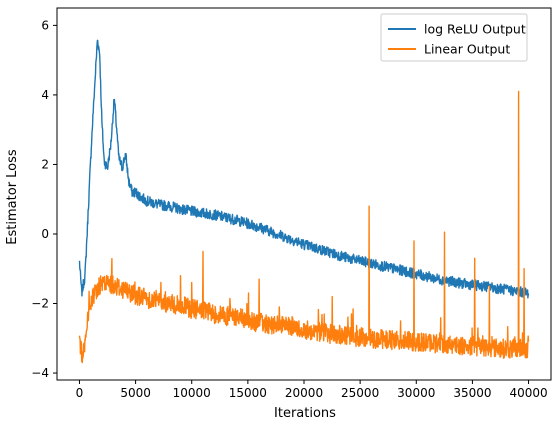  I want to click on y-axis-label: Estimator Loss, so click(12, 197).